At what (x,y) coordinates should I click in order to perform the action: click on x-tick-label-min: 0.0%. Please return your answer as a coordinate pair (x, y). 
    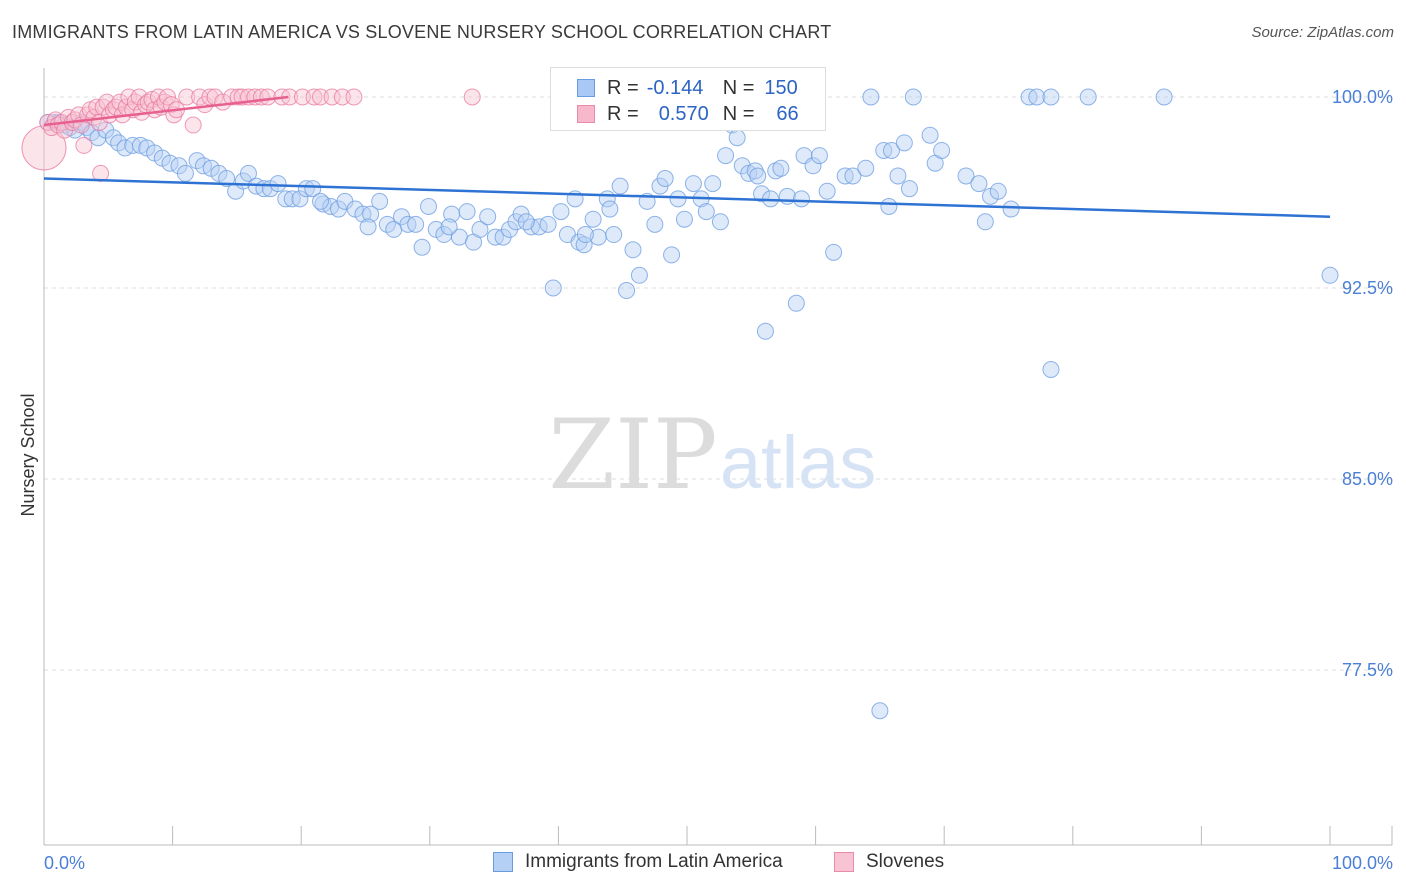
    Looking at the image, I should click on (64, 863).